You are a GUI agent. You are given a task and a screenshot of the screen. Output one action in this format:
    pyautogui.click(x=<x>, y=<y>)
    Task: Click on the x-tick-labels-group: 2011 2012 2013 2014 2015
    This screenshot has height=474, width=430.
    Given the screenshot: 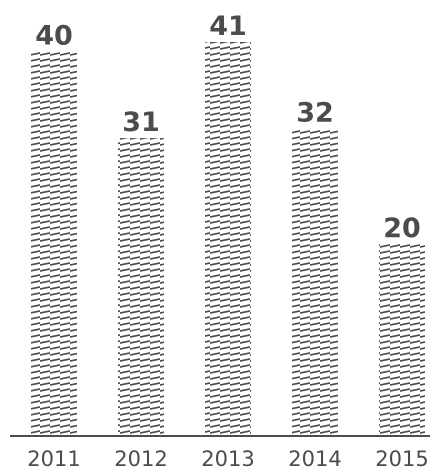 What is the action you would take?
    pyautogui.click(x=227, y=459)
    